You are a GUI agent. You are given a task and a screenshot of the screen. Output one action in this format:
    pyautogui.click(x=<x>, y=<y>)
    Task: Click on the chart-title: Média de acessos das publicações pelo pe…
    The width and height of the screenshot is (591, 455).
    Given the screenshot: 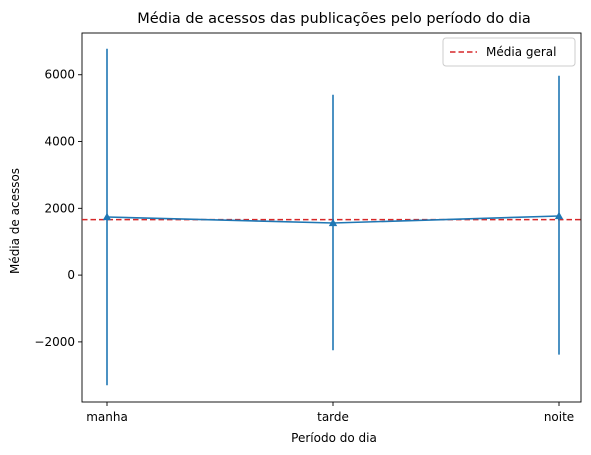 What is the action you would take?
    pyautogui.click(x=334, y=19)
    